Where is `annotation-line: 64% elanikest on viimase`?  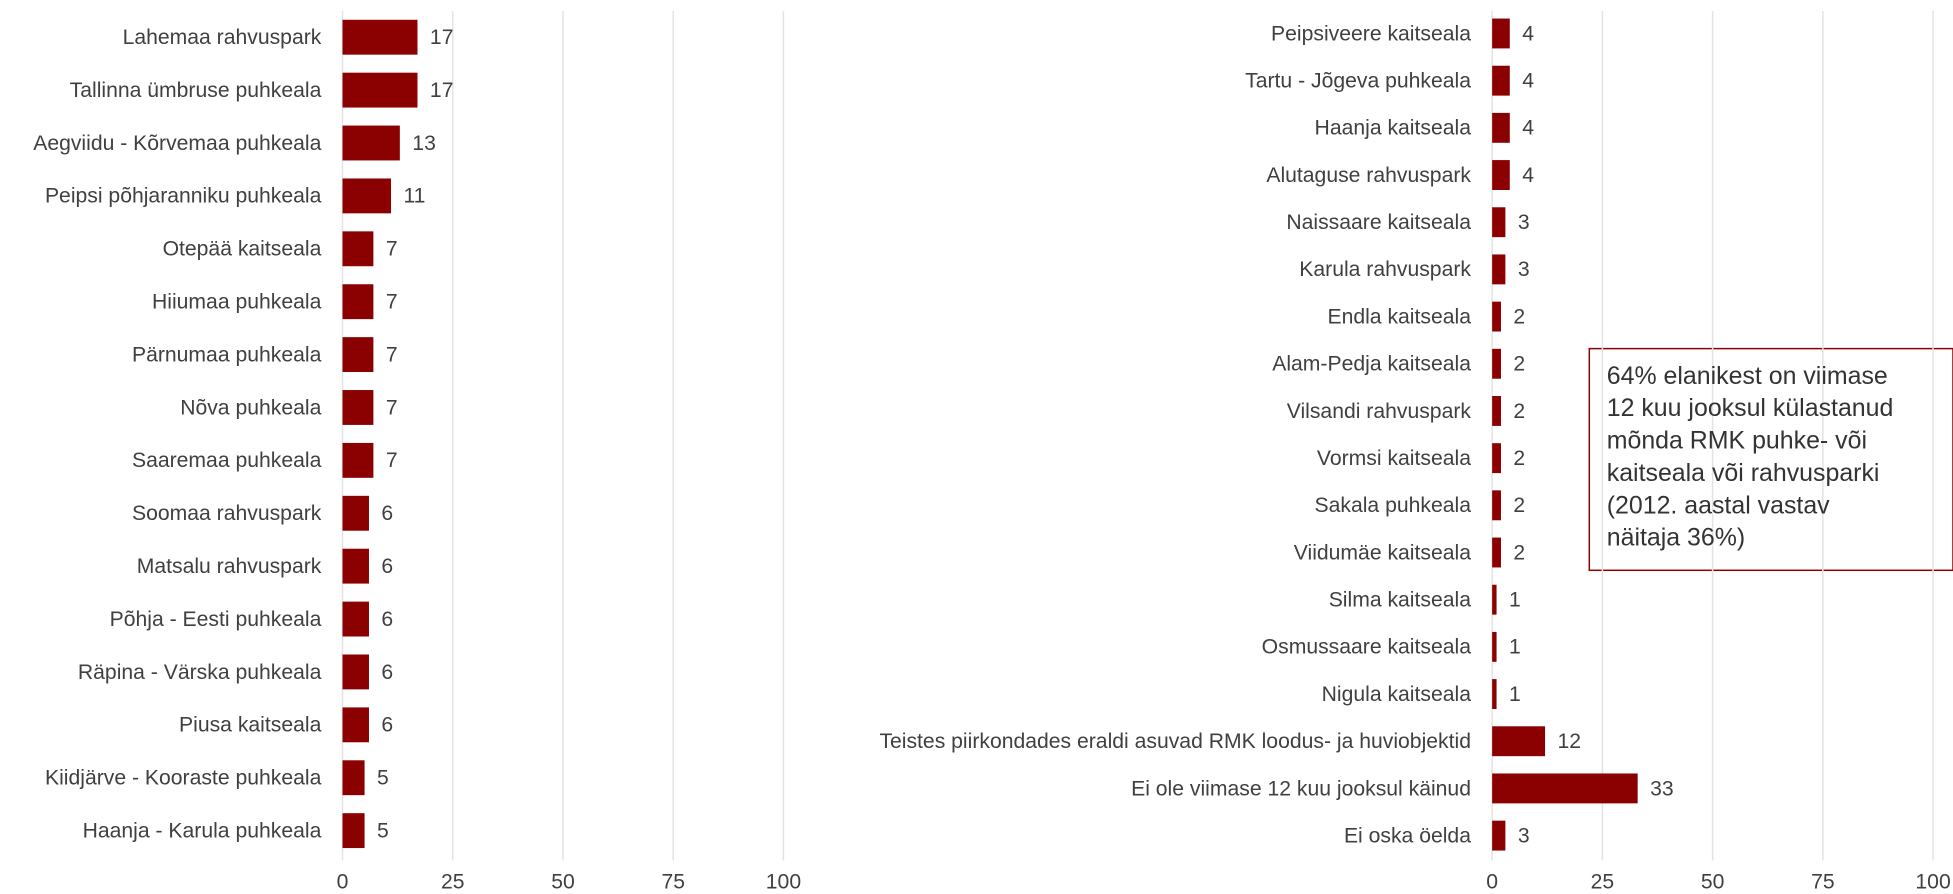 annotation-line: 64% elanikest on viimase is located at coordinates (1747, 376).